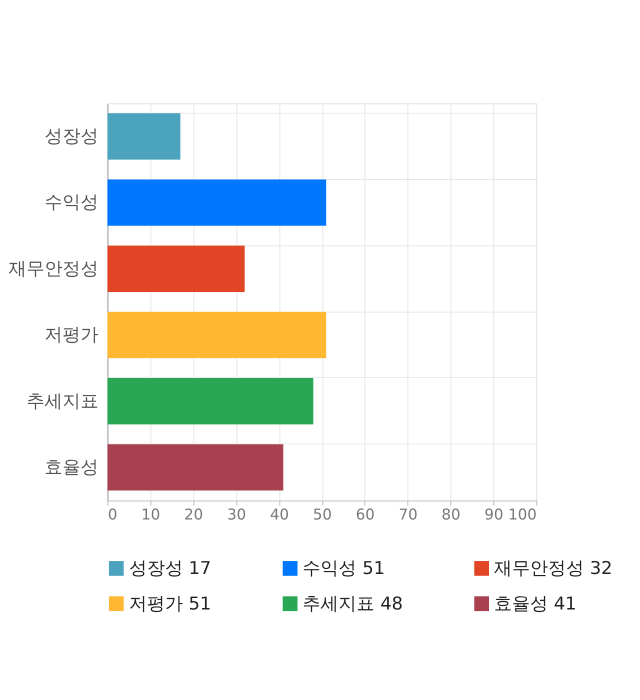 The image size is (640, 700). What do you see at coordinates (150, 515) in the screenshot?
I see `x-tick-label: 10` at bounding box center [150, 515].